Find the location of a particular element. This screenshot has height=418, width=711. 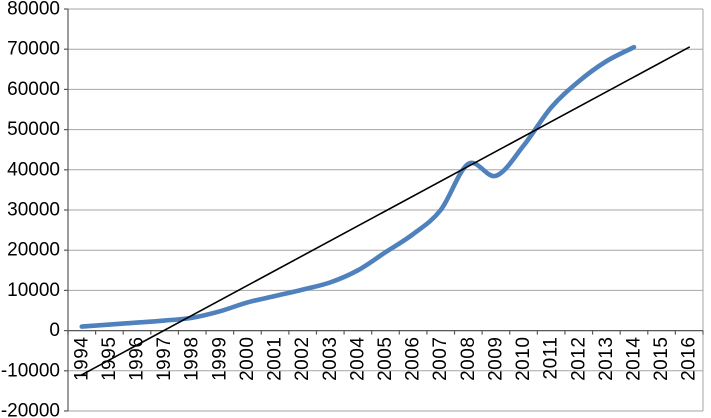

x-tick-label: 1996 is located at coordinates (137, 359).